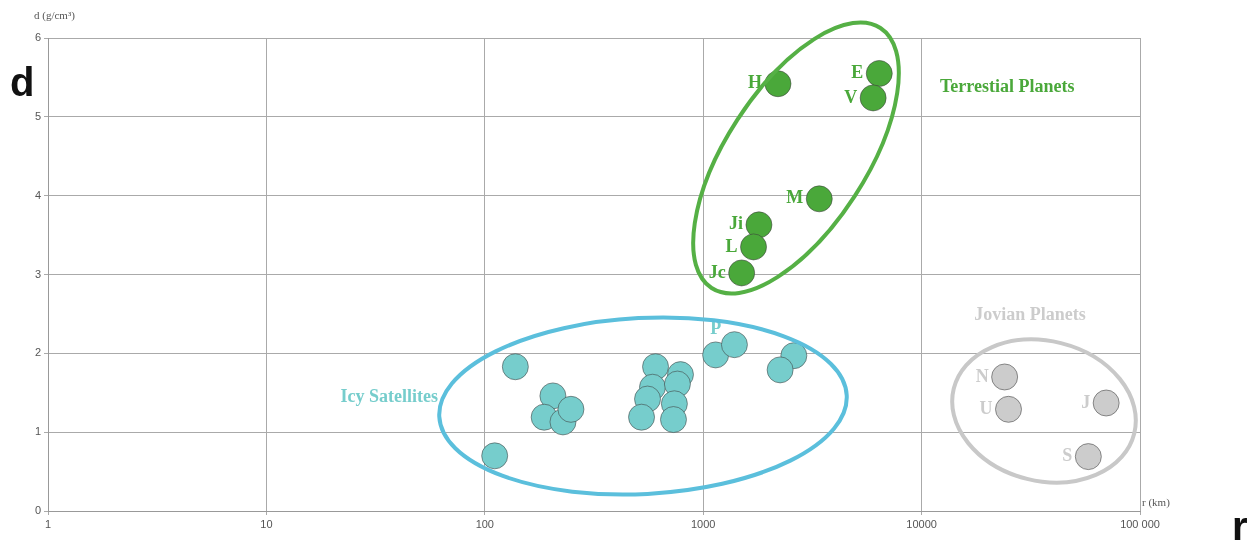  Describe the element at coordinates (717, 271) in the screenshot. I see `data-label: Jc` at that location.